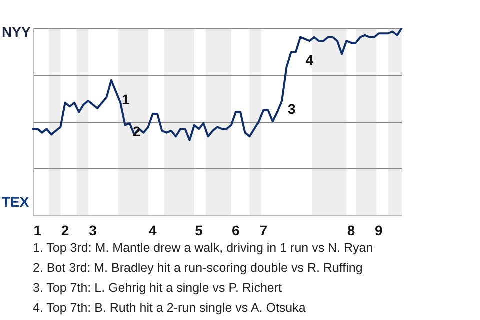 The image size is (480, 320). What do you see at coordinates (38, 230) in the screenshot?
I see `x-tick-label: 1` at bounding box center [38, 230].